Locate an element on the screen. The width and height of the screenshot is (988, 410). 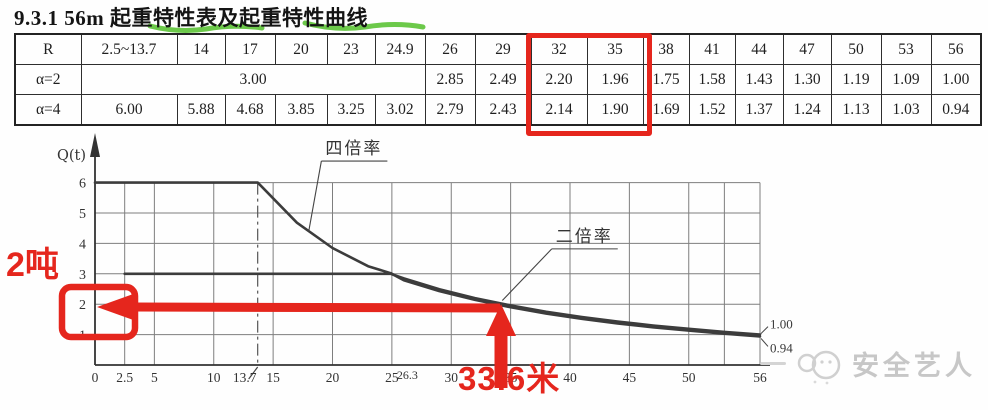
y-tick-label: 2 is located at coordinates (82, 305).